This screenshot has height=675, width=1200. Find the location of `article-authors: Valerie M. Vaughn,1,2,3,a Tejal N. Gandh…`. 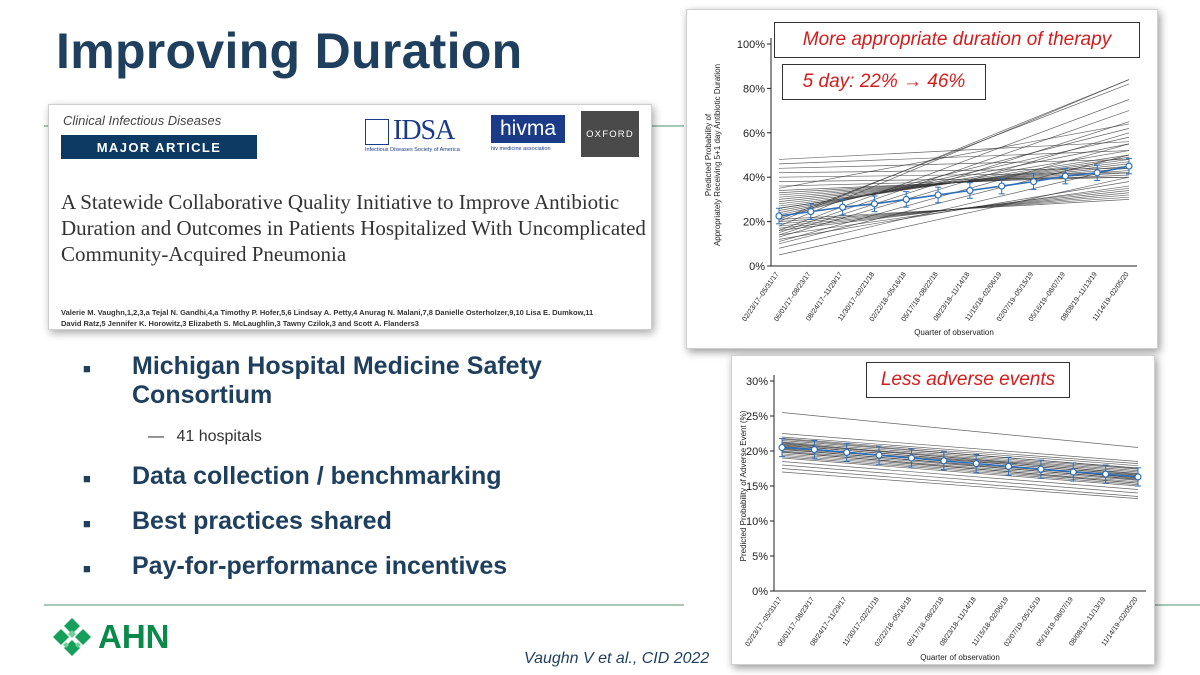

article-authors: Valerie M. Vaughn,1,2,3,a Tejal N. Gandh… is located at coordinates (356, 318).